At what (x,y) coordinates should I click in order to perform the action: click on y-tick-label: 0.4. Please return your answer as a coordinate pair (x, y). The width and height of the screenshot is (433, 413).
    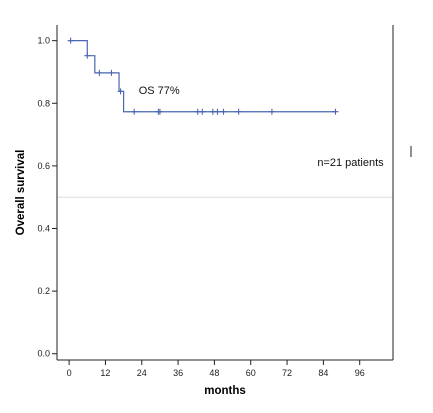
    Looking at the image, I should click on (43, 229).